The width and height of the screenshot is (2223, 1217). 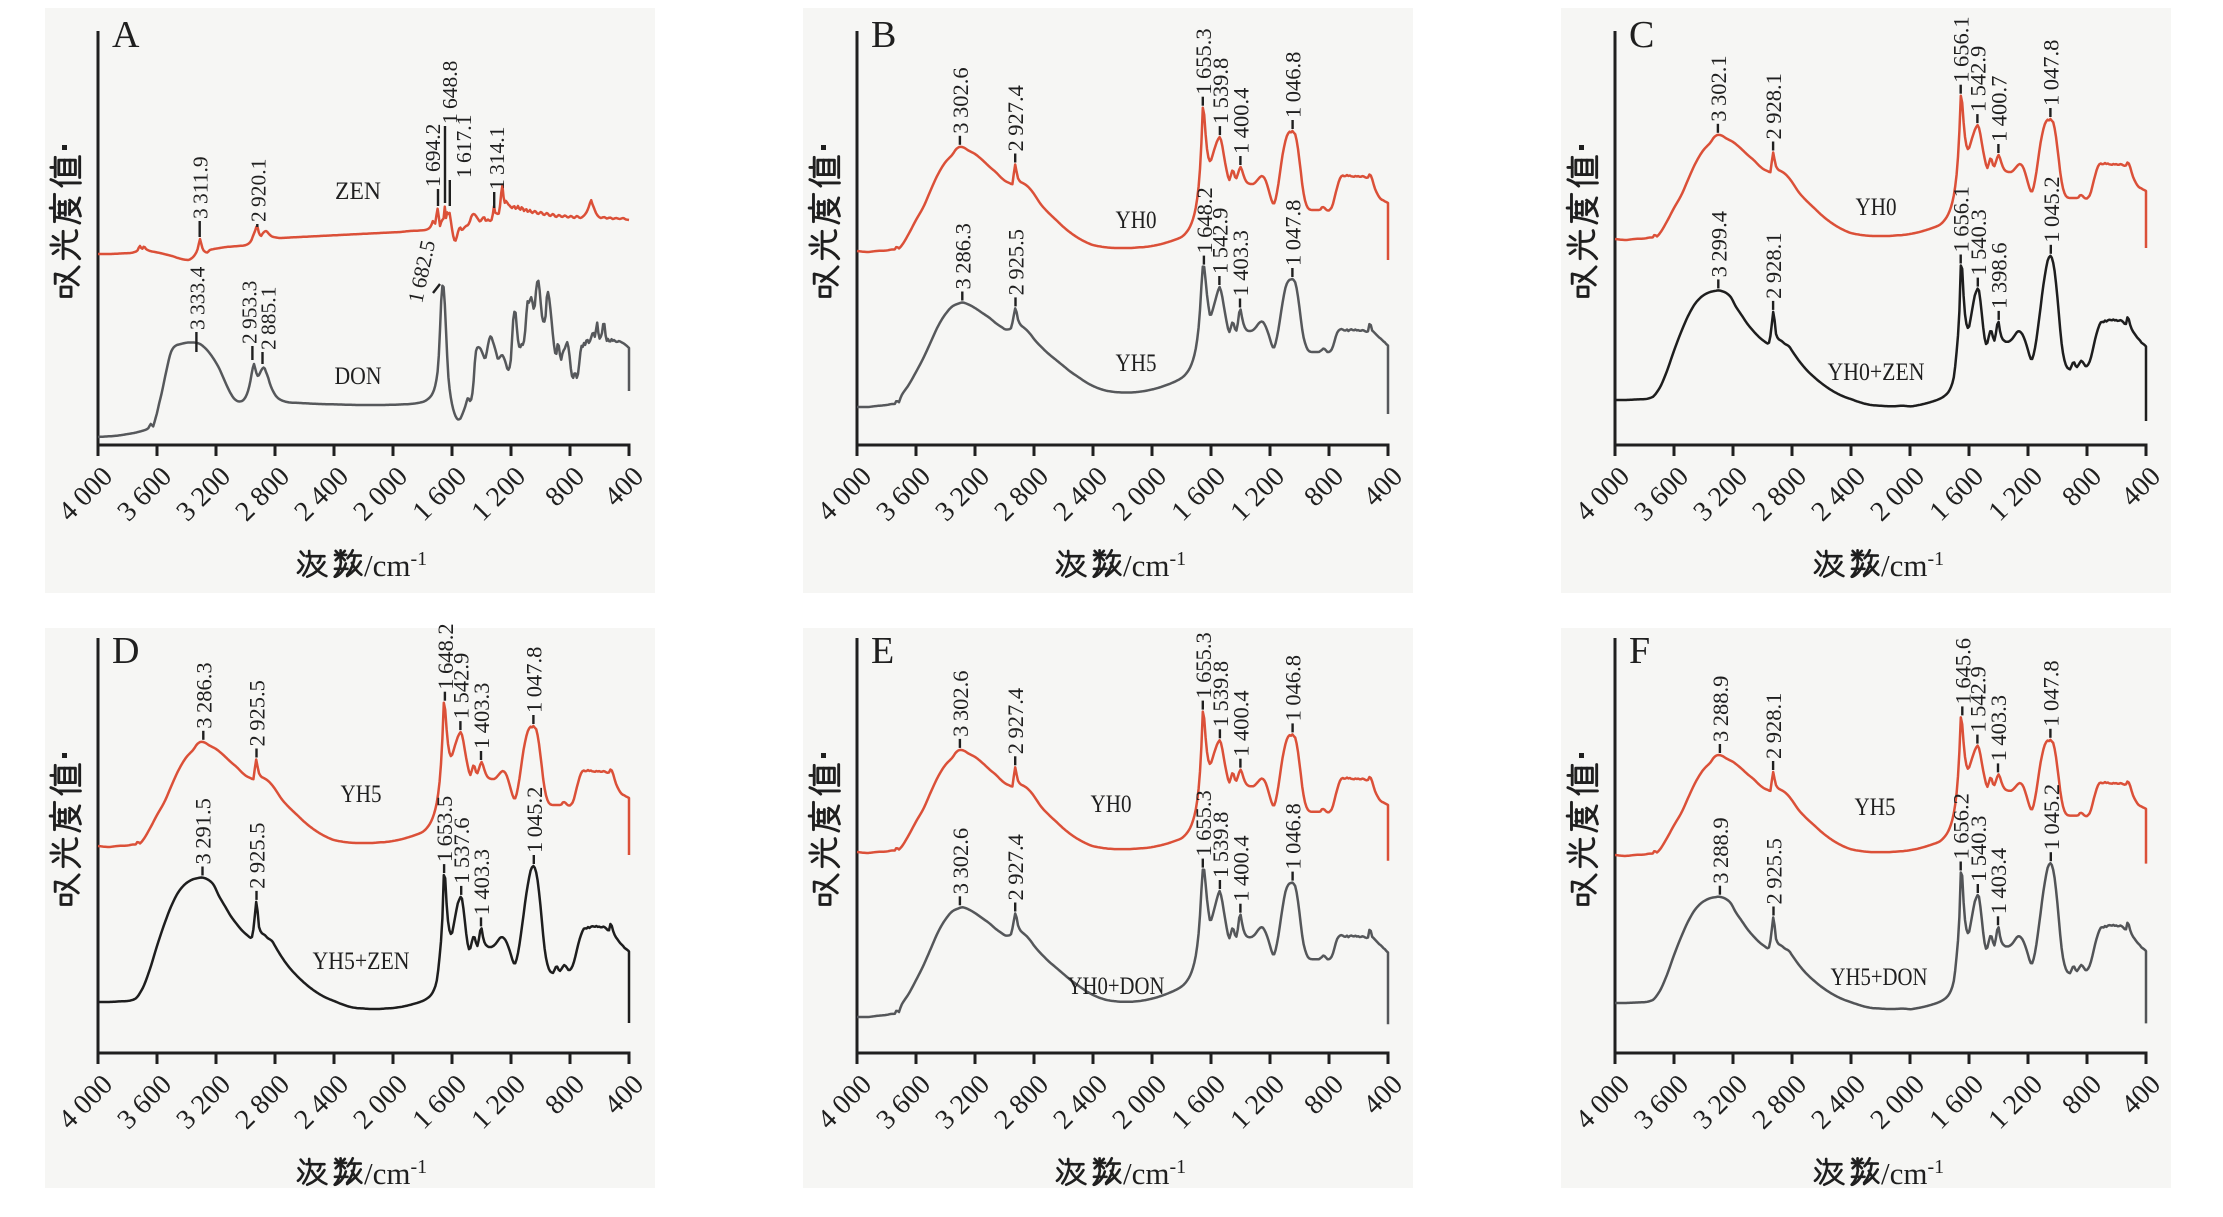 I want to click on svg-text: 1 398.6, so click(x=1999, y=276).